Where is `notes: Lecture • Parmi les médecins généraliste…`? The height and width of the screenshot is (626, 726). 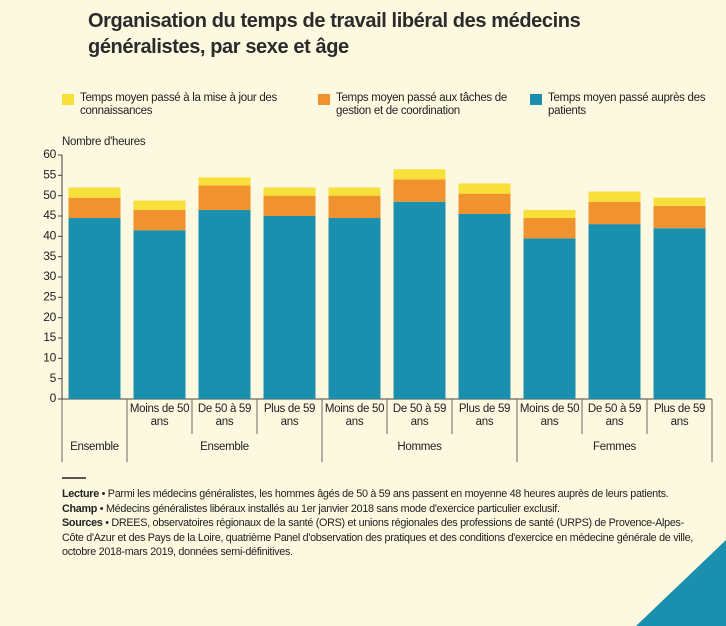 notes: Lecture • Parmi les médecins généraliste… is located at coordinates (382, 523).